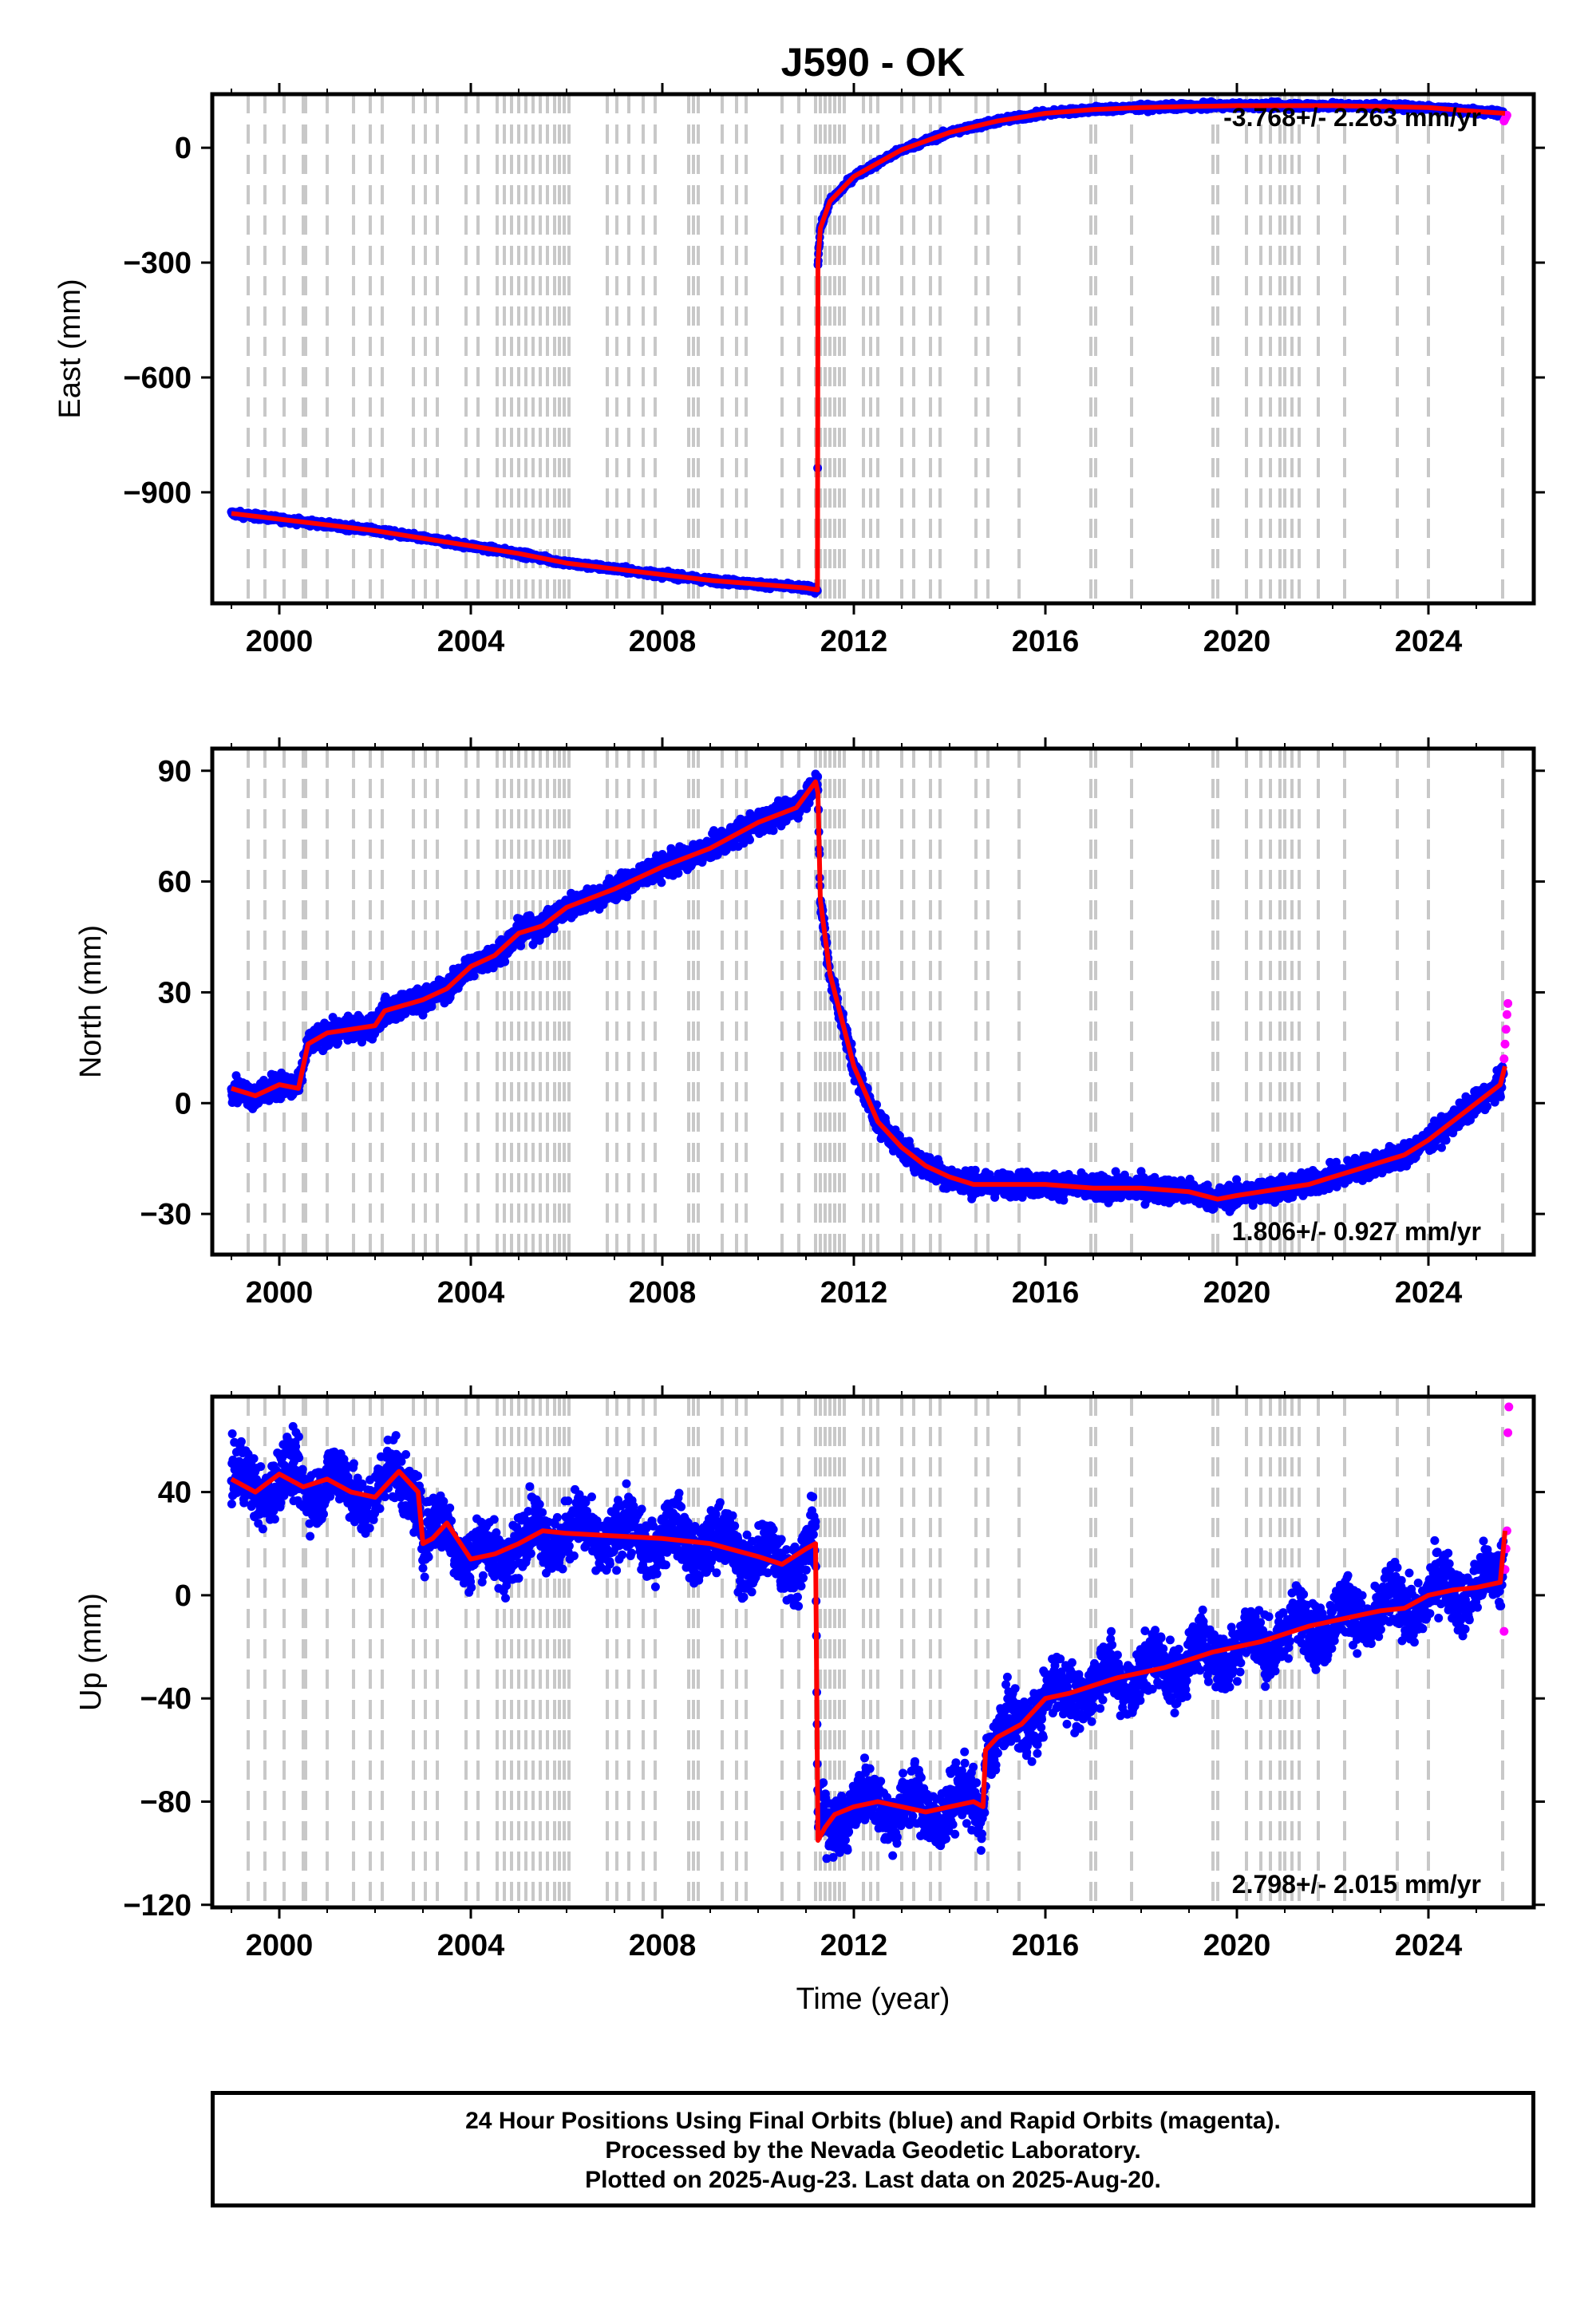  What do you see at coordinates (183, 148) in the screenshot?
I see `y-tick-label: 0` at bounding box center [183, 148].